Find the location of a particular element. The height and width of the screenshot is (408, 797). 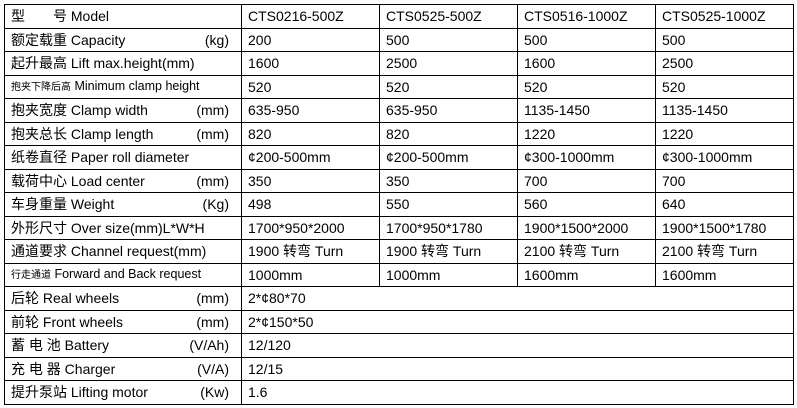

value-cell: 550 is located at coordinates (448, 204).